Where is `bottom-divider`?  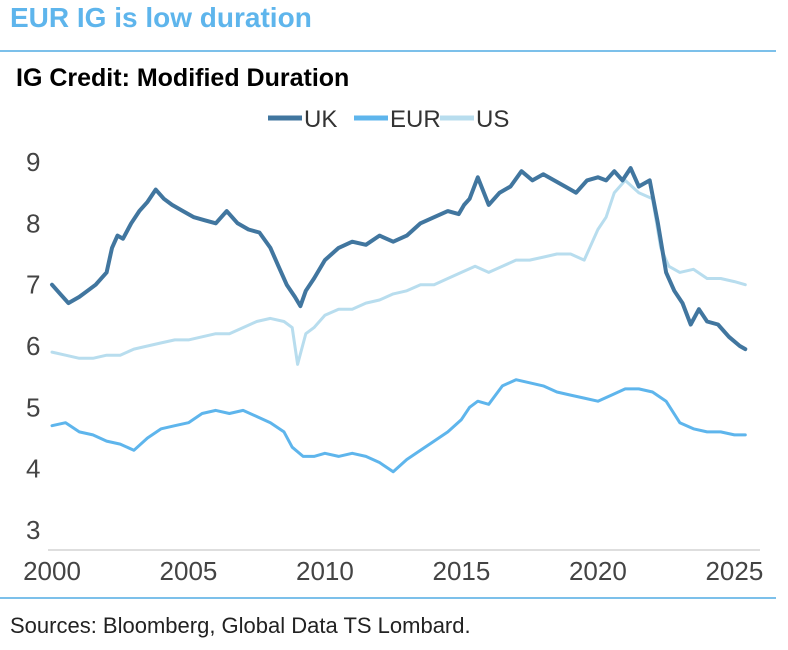
bottom-divider is located at coordinates (388, 598).